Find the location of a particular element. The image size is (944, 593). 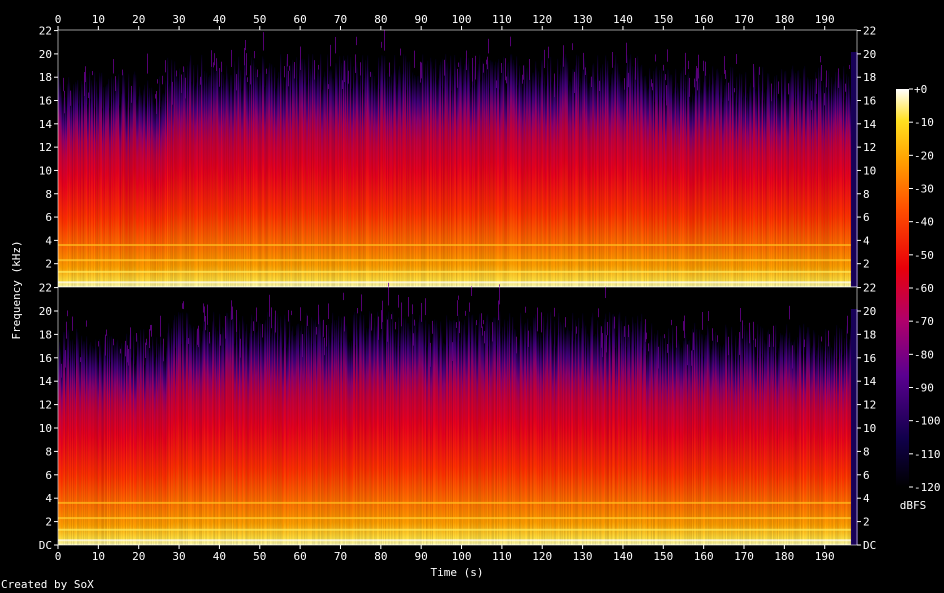

colorbar-tick-label: -50 is located at coordinates (924, 255).